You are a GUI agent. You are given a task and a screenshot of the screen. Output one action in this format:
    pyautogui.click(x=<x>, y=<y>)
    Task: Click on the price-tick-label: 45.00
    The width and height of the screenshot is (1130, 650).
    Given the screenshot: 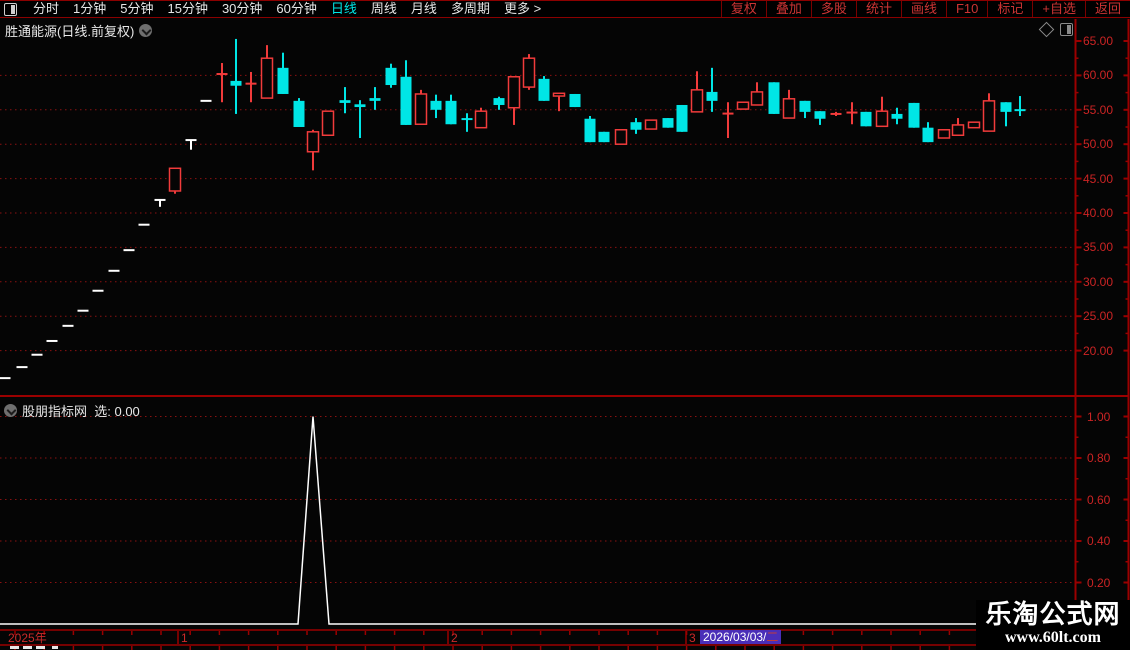 What is the action you would take?
    pyautogui.click(x=1098, y=178)
    